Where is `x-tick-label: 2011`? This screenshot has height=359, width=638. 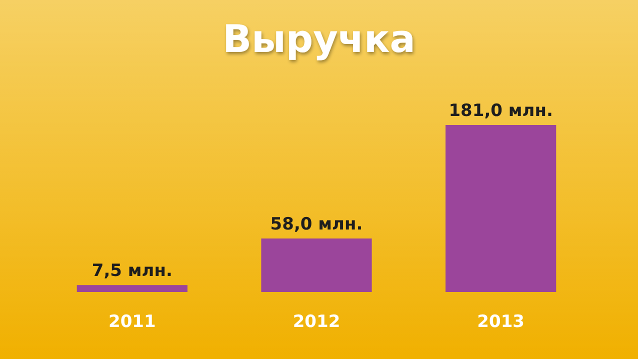
x-tick-label: 2011 is located at coordinates (132, 322).